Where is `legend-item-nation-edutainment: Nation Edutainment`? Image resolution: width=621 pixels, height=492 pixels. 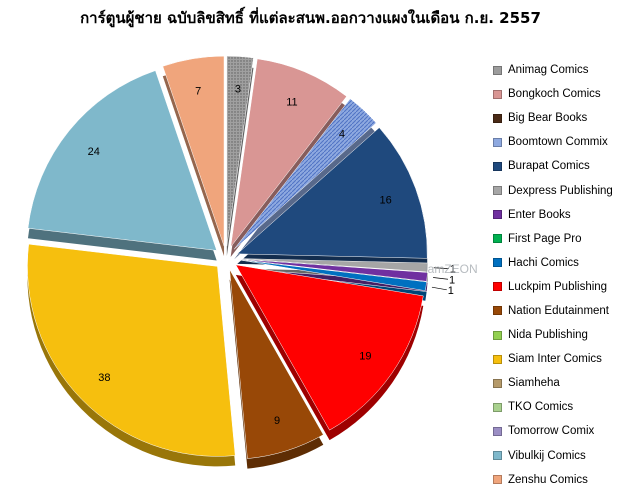 legend-item-nation-edutainment: Nation Edutainment is located at coordinates (557, 311).